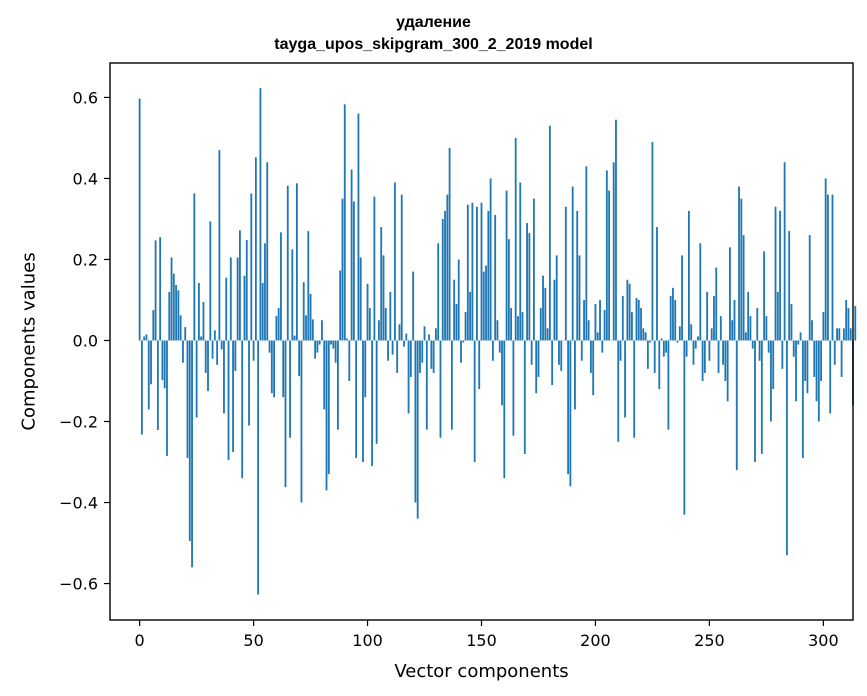 This screenshot has width=867, height=696. I want to click on y-tick-label: −0.4, so click(78, 503).